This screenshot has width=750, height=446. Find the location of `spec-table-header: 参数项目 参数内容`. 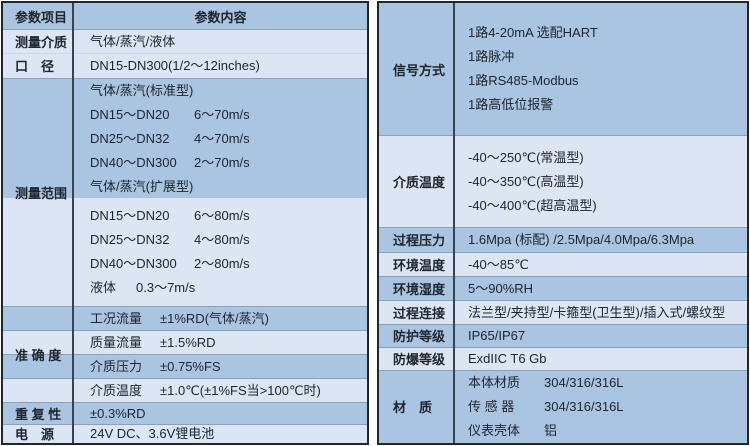

spec-table-header: 参数项目 参数内容 is located at coordinates (185, 16).